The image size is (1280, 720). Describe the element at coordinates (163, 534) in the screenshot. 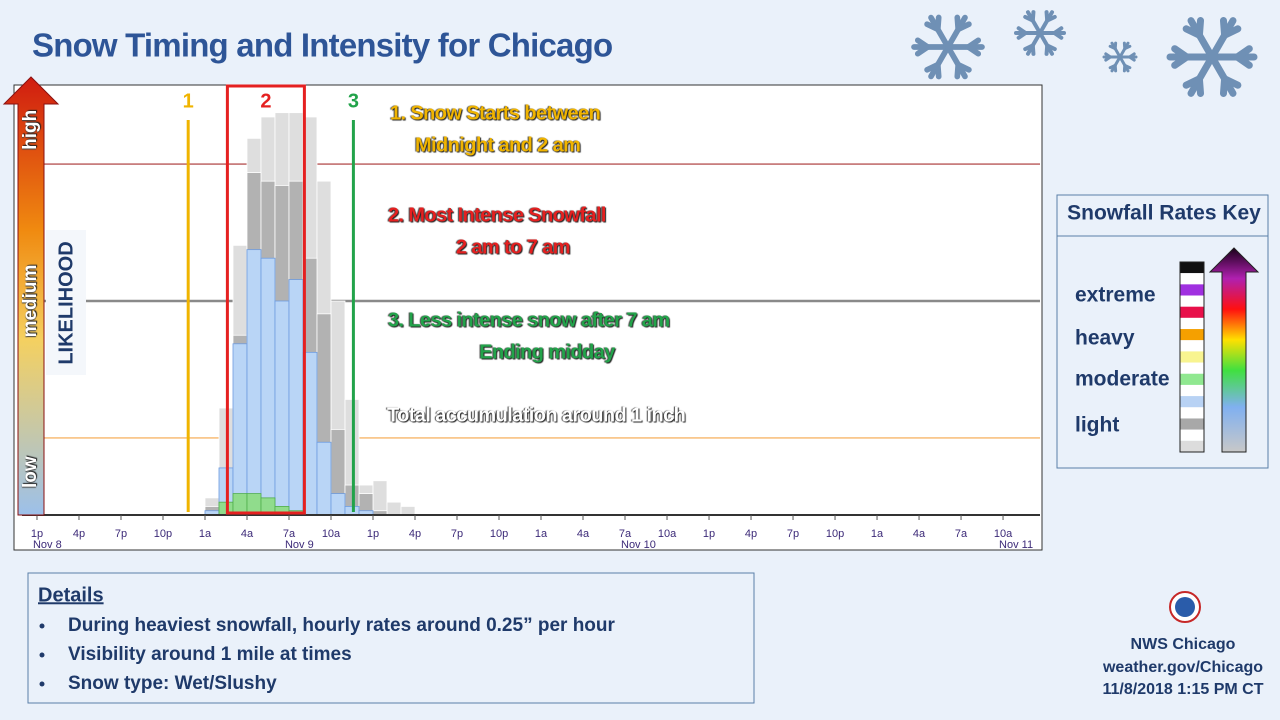

I see `x-tick-label: 10p` at that location.